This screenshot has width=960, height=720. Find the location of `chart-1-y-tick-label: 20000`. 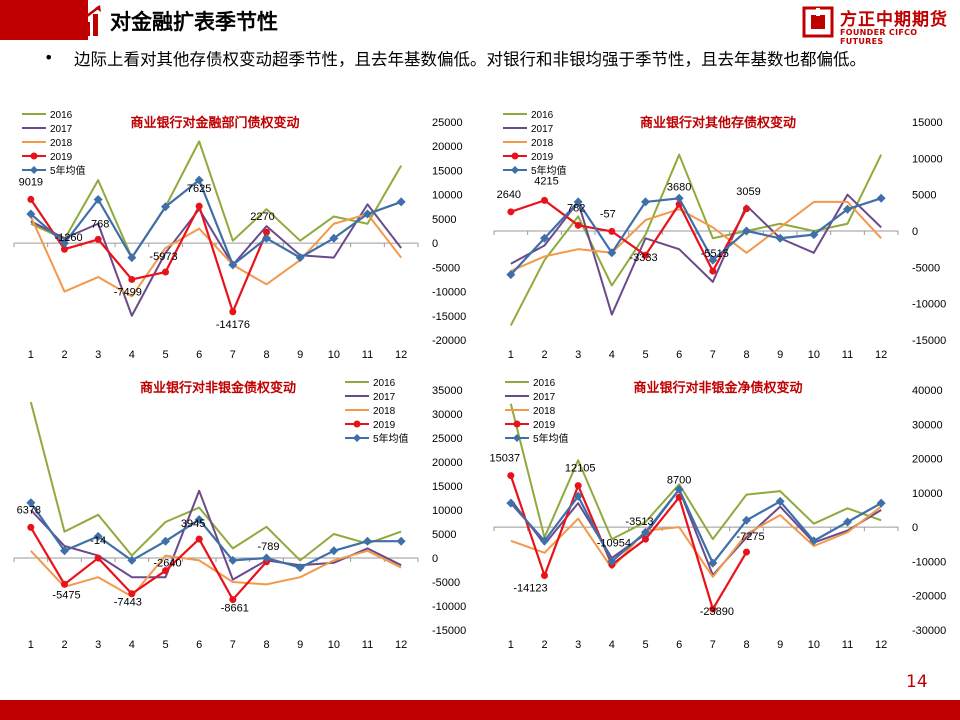

chart-1-y-tick-label: 20000 is located at coordinates (447, 147).